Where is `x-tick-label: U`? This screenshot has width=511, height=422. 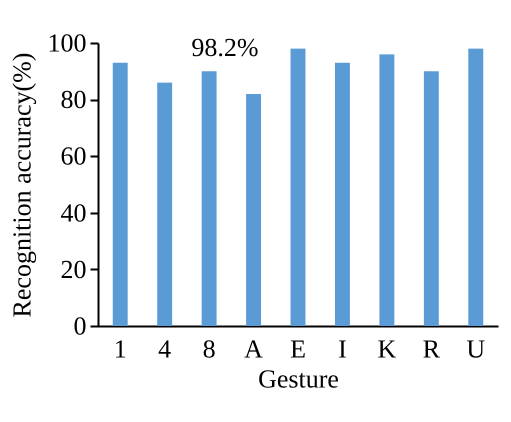
x-tick-label: U is located at coordinates (476, 349).